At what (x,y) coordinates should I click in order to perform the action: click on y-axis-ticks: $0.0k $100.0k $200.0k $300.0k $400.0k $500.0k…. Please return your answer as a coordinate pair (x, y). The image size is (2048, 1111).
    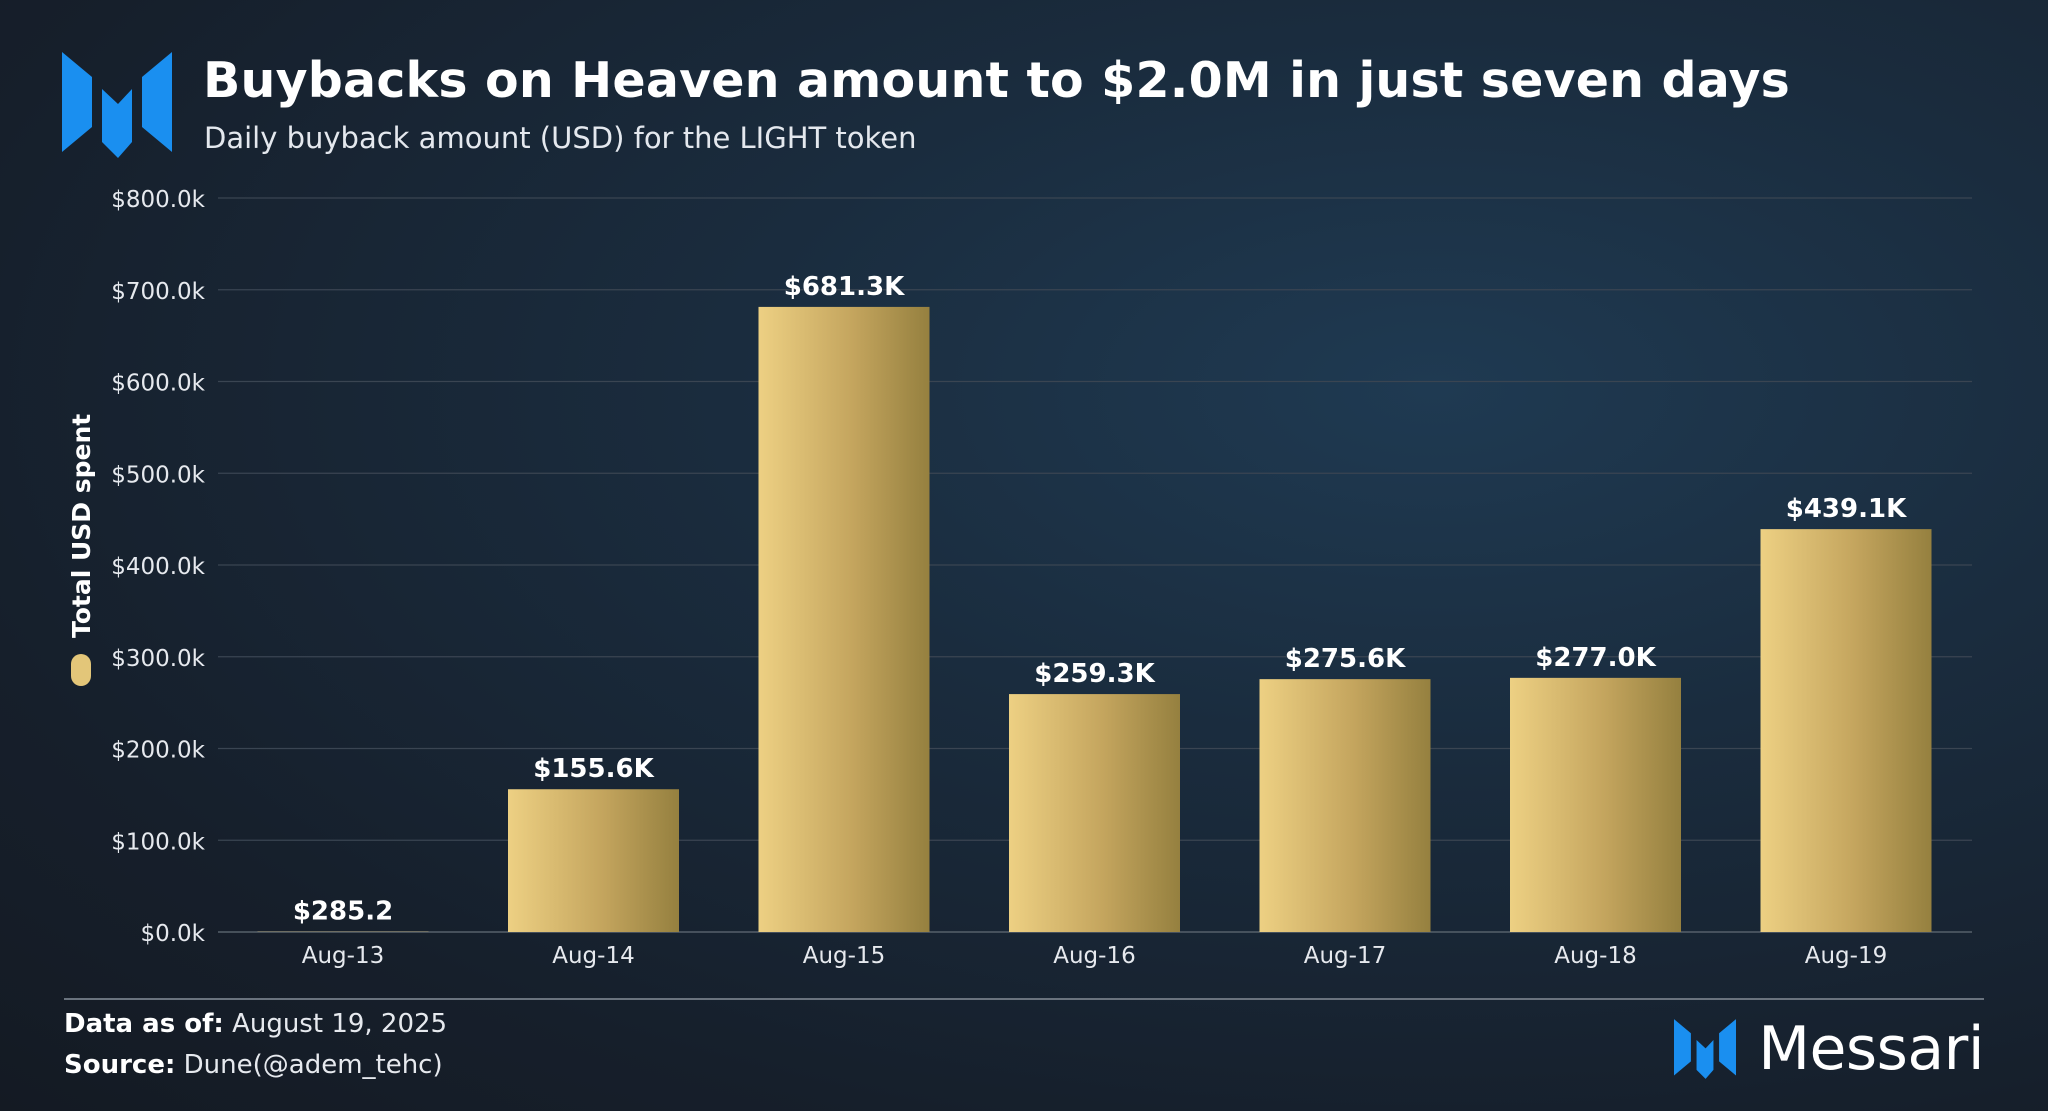
    Looking at the image, I should click on (158, 567).